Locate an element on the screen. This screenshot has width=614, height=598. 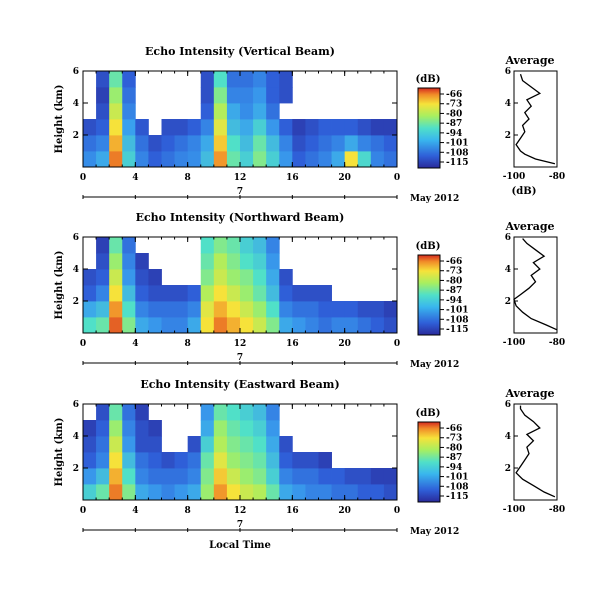
heatmap-cells is located at coordinates (240, 452).